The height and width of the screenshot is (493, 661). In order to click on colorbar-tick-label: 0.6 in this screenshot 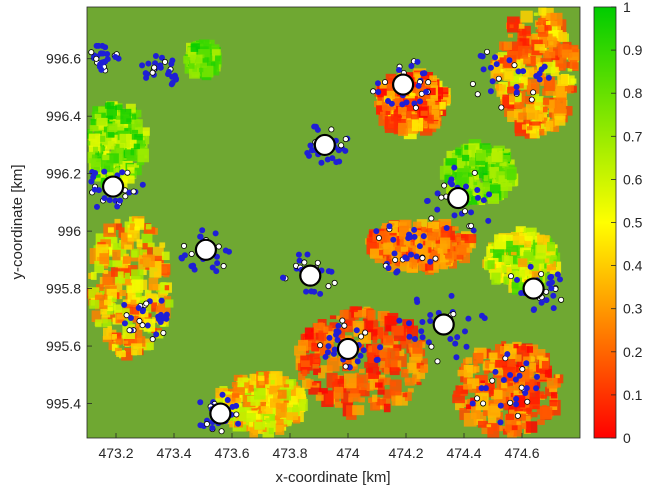, I will do `click(633, 179)`.